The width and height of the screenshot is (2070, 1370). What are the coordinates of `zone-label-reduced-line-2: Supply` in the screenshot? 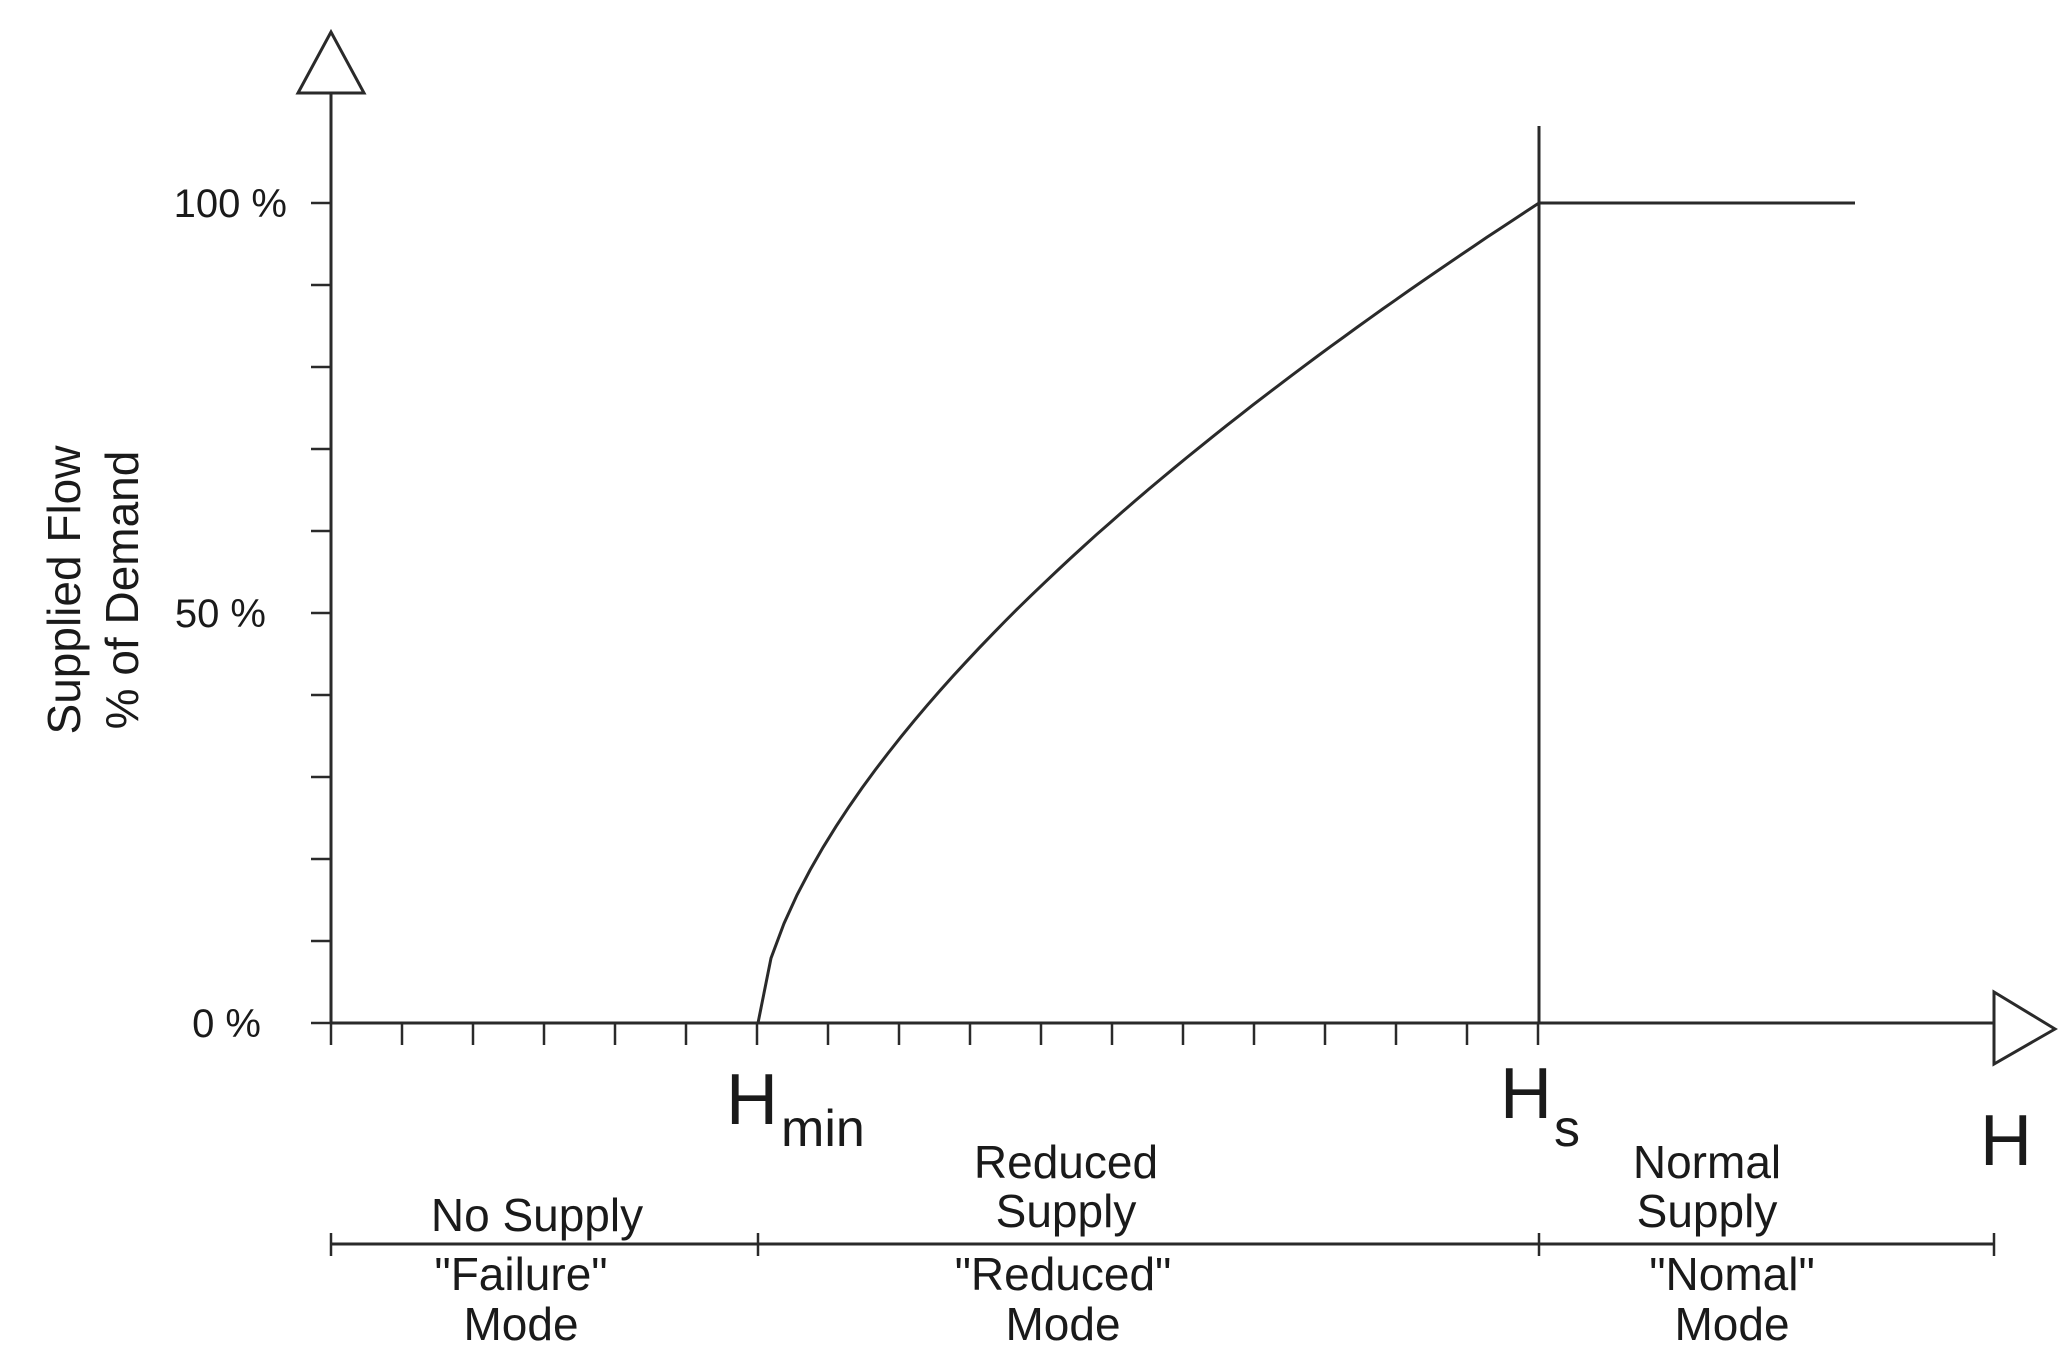 It's located at (1066, 1211).